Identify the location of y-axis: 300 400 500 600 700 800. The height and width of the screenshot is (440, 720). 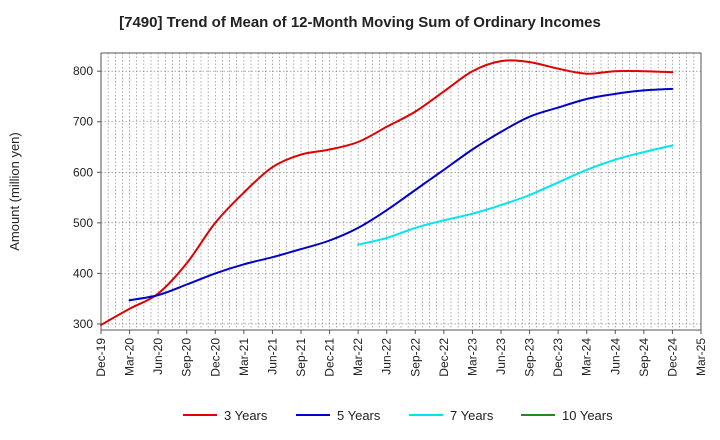
(87, 197).